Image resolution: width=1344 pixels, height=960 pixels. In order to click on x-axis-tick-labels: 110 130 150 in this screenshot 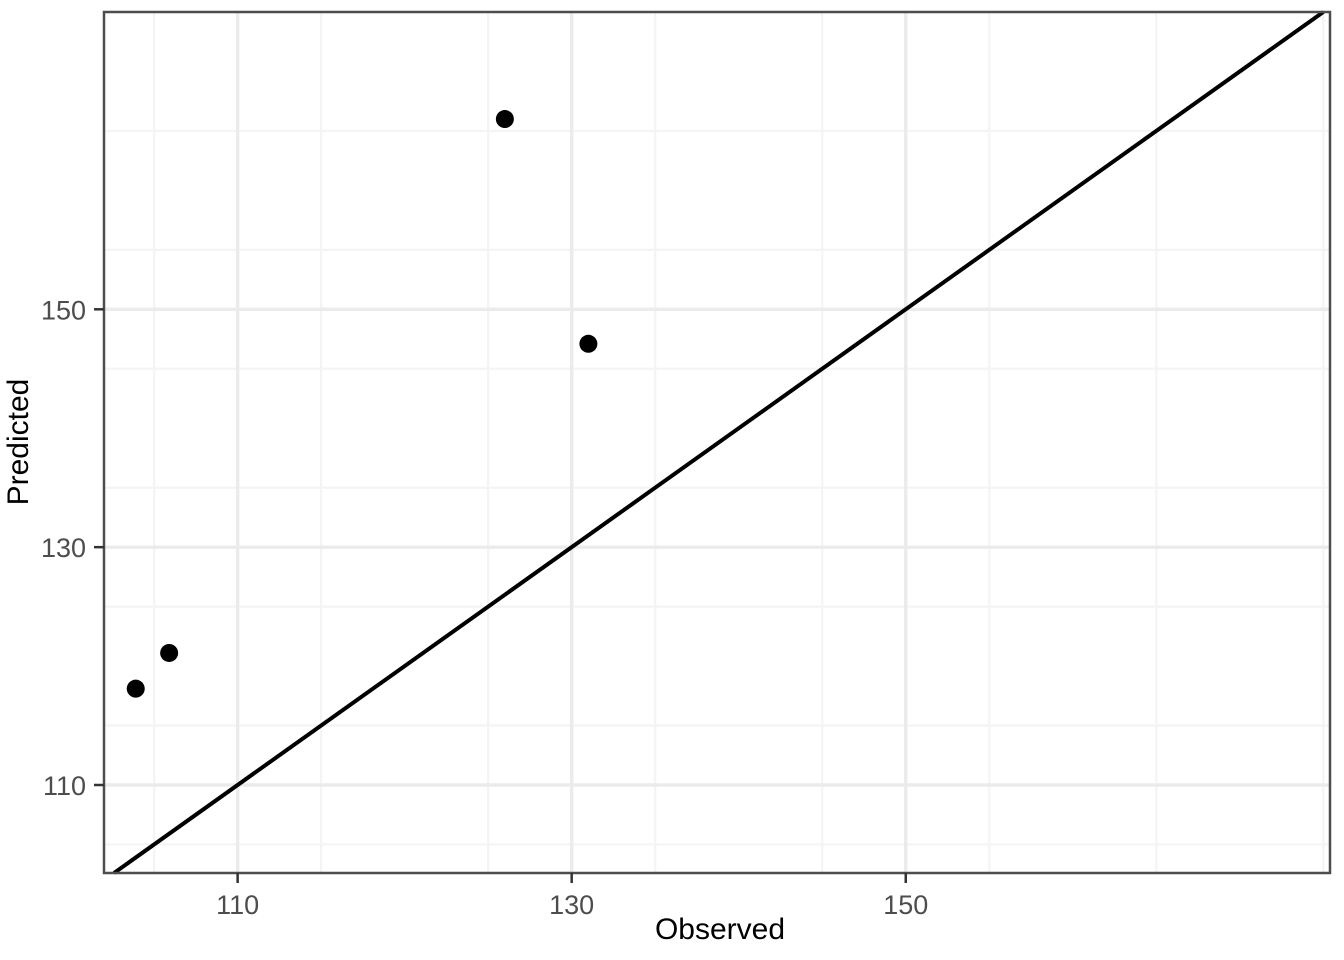, I will do `click(572, 905)`.